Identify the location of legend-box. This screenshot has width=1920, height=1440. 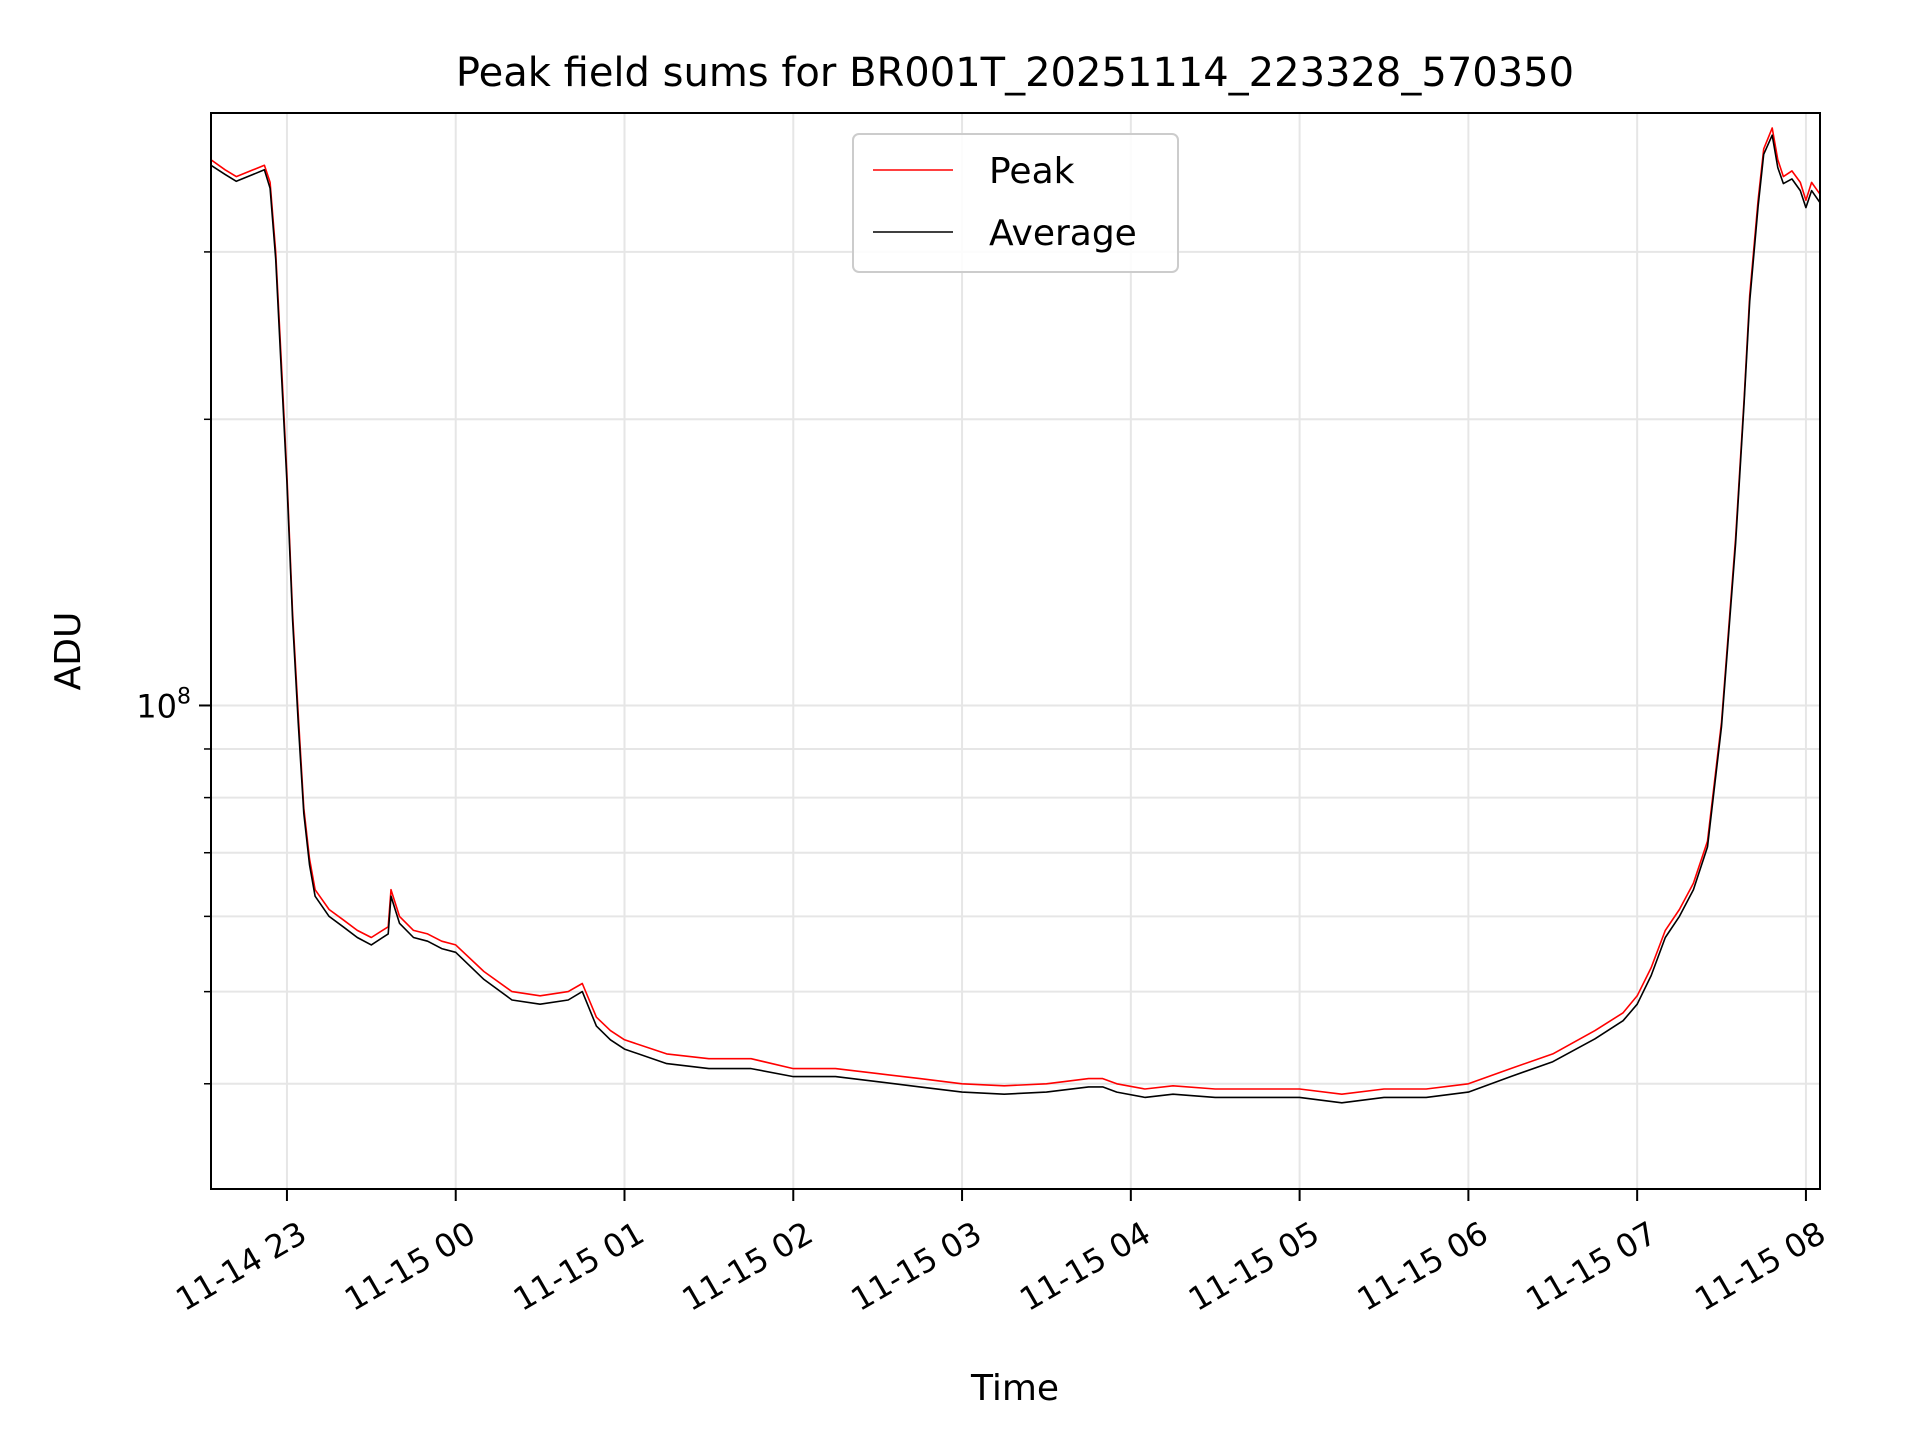
(1015, 203).